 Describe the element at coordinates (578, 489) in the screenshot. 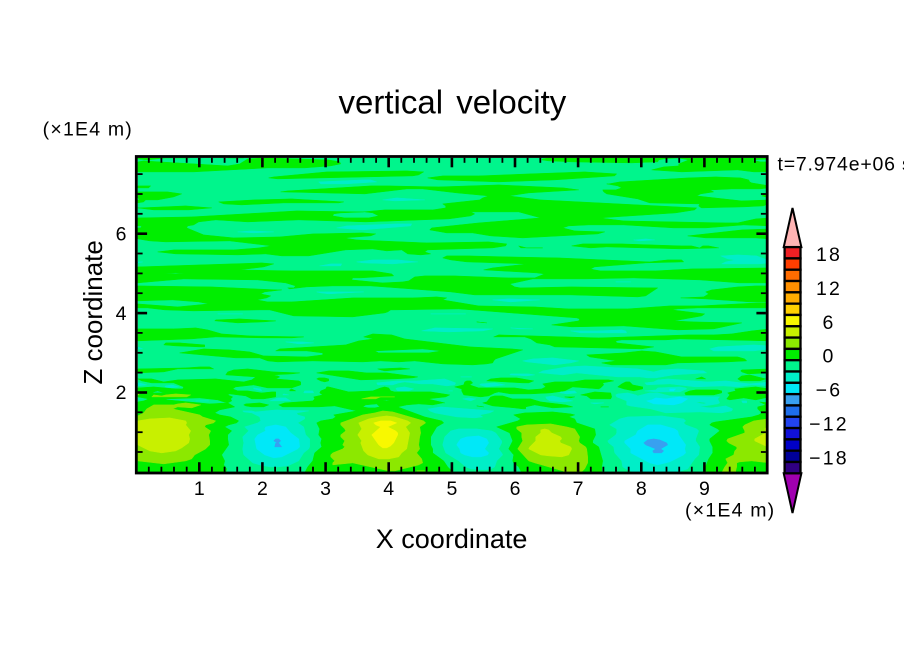

I see `svg-text: 7` at that location.